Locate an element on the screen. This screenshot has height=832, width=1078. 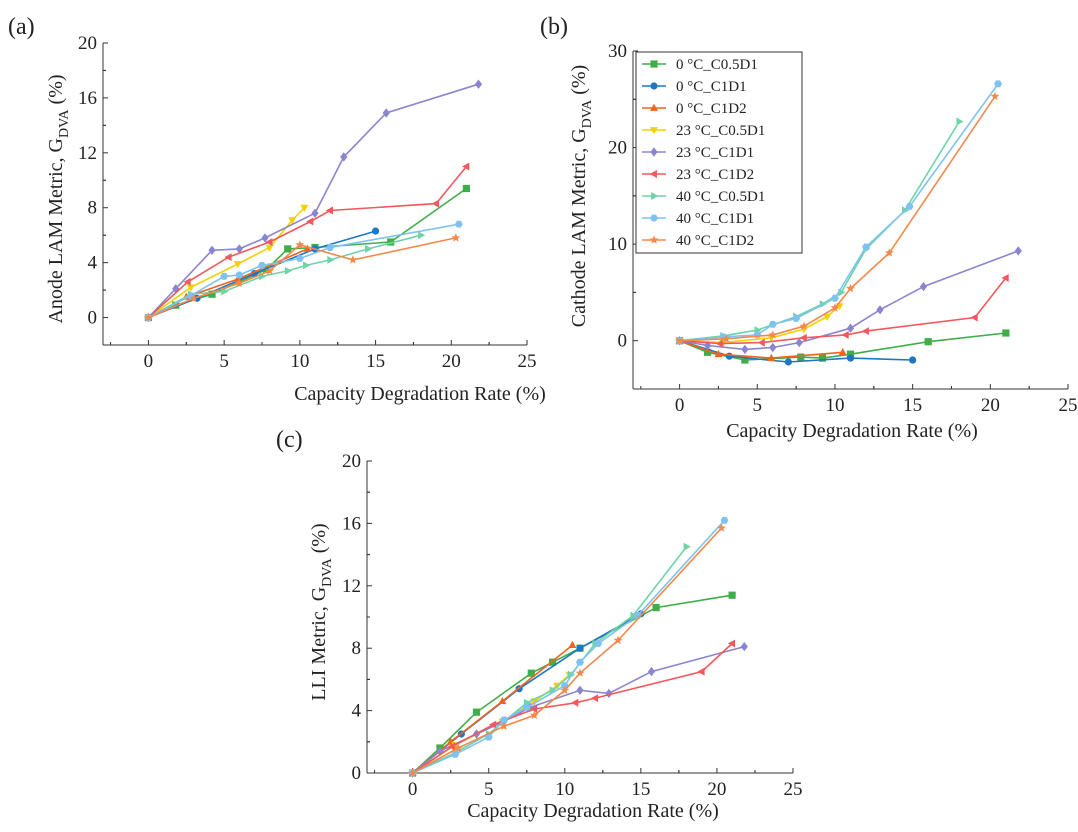
x-tick-label: 5 is located at coordinates (758, 405).